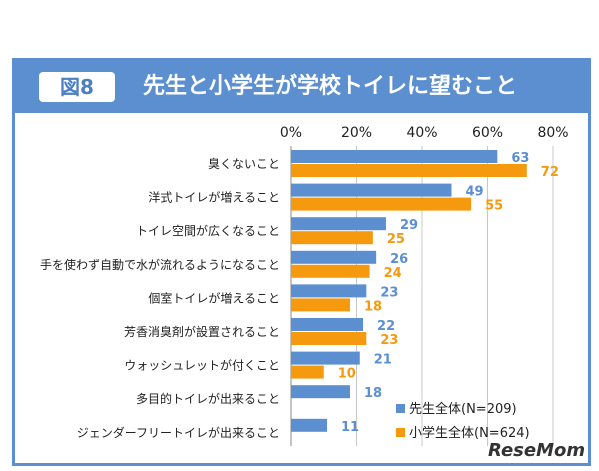  What do you see at coordinates (214, 297) in the screenshot?
I see `category-label: 個室トイレが増えること` at bounding box center [214, 297].